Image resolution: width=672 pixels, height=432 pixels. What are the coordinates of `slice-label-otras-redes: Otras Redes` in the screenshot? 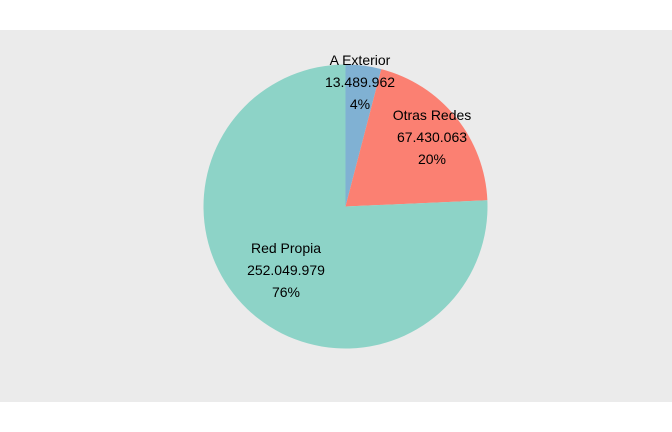 It's located at (432, 115).